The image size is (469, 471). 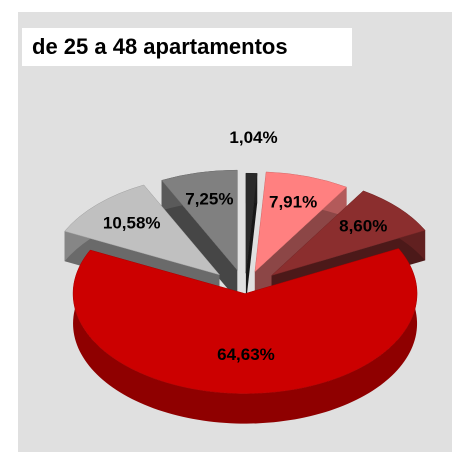 What do you see at coordinates (363, 225) in the screenshot?
I see `data-label: 8,60%` at bounding box center [363, 225].